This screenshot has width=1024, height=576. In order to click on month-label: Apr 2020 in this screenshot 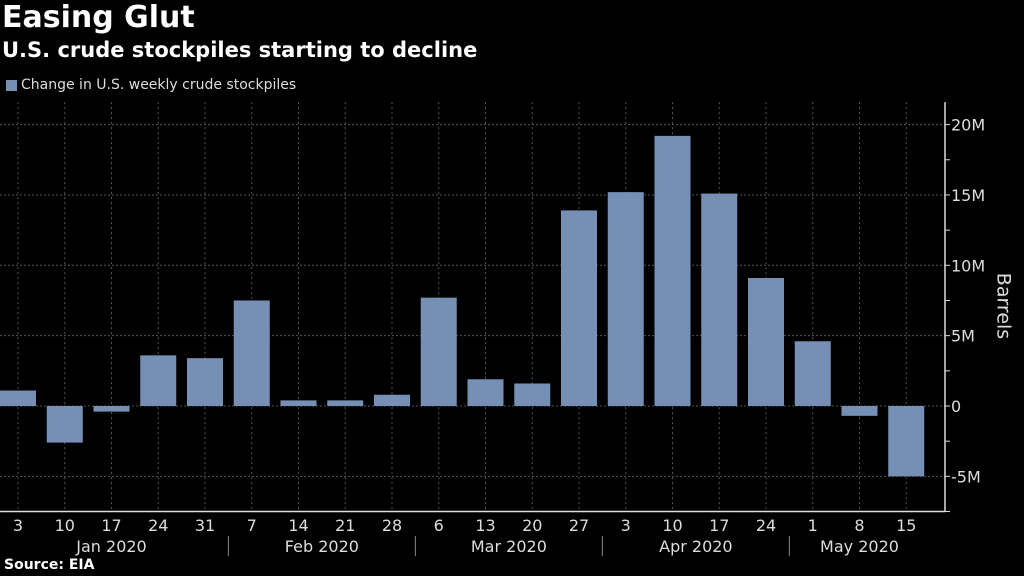, I will do `click(695, 546)`.